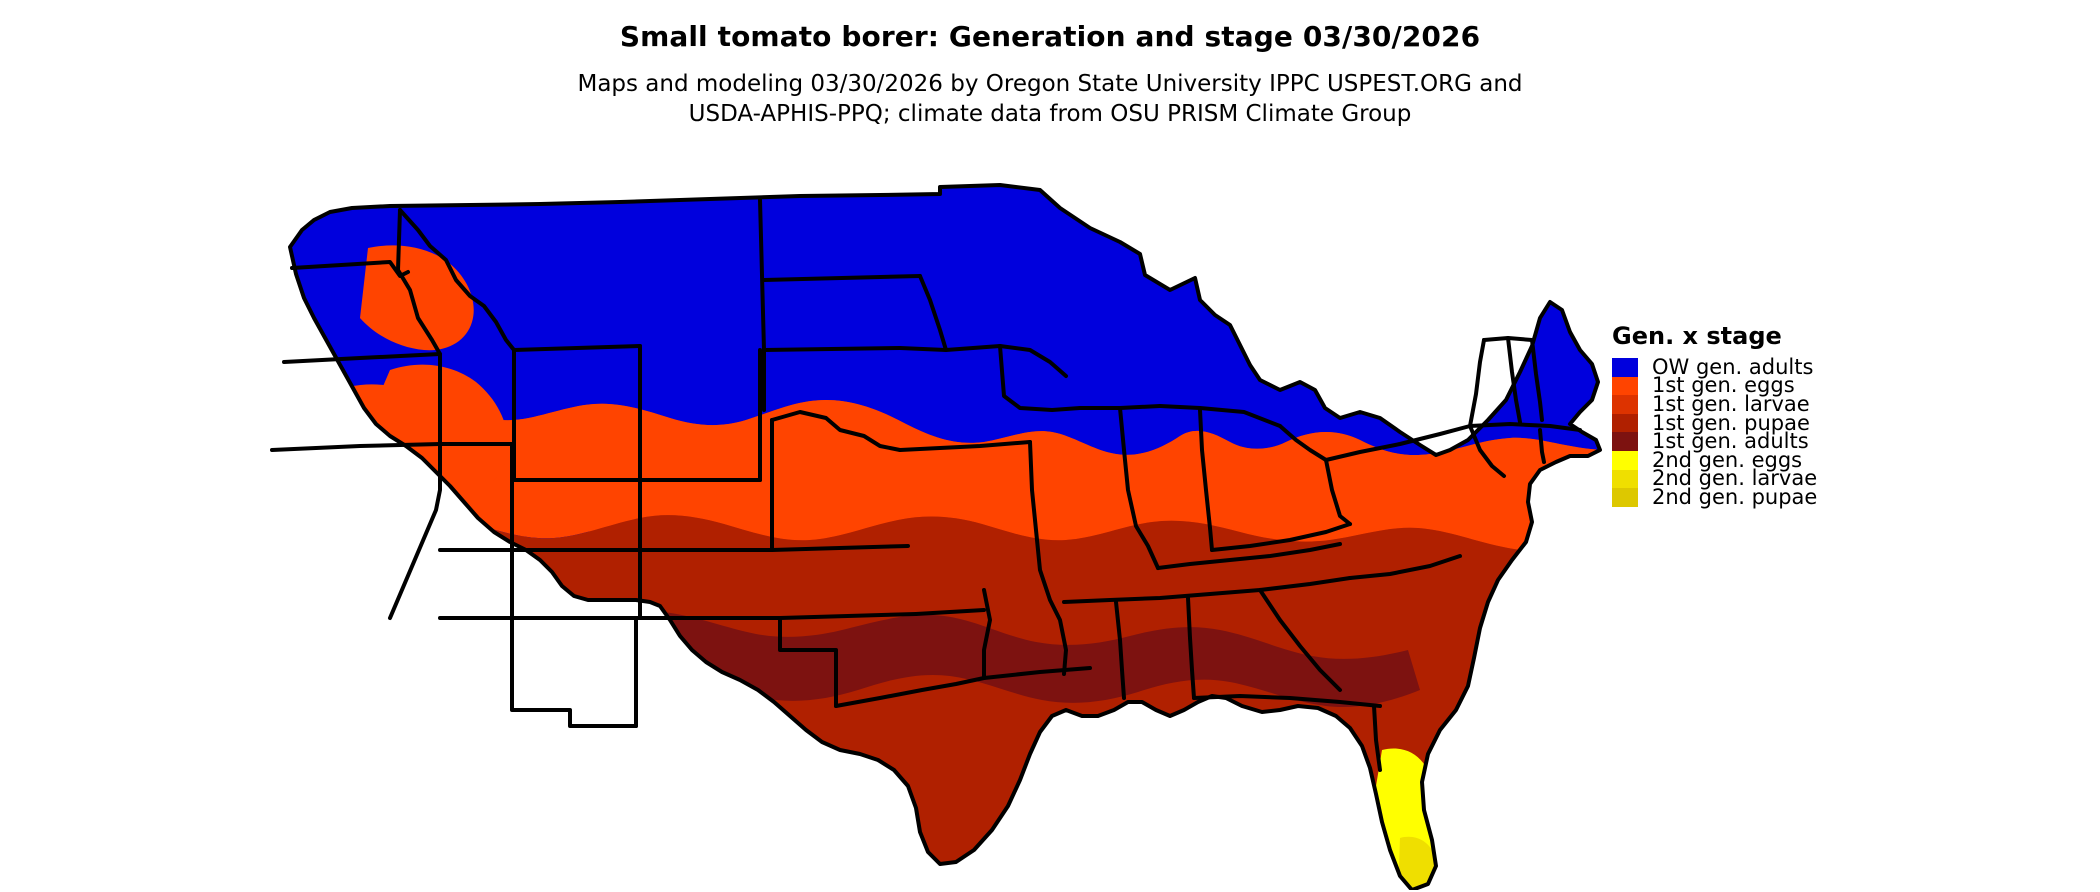 This screenshot has height=892, width=2100. I want to click on border-id-west, so click(419, 327).